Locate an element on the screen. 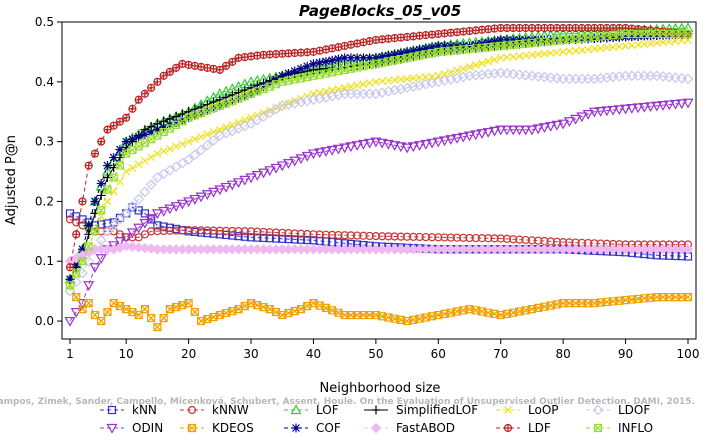 The width and height of the screenshot is (702, 434). x-axis-label: Neighborhood size is located at coordinates (380, 388).